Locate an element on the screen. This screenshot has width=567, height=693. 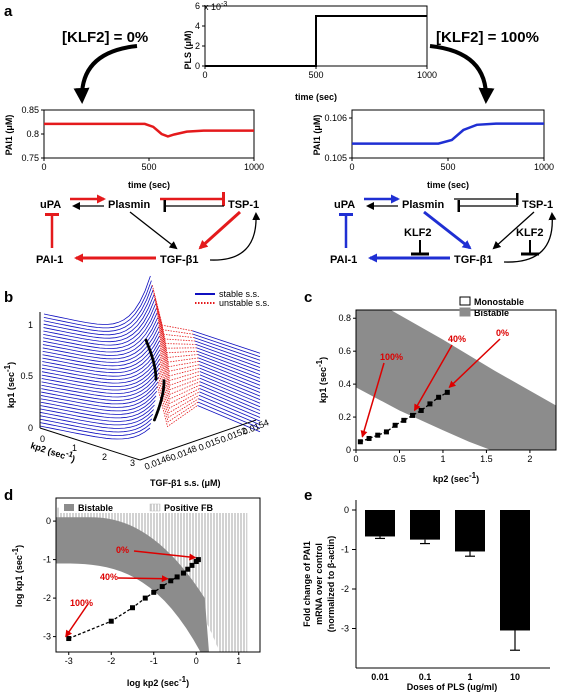
network-right: uPA Plasmin TSP-1 PAI-1 TGF-β1 KLF2 KLF2 is located at coordinates (443, 229).